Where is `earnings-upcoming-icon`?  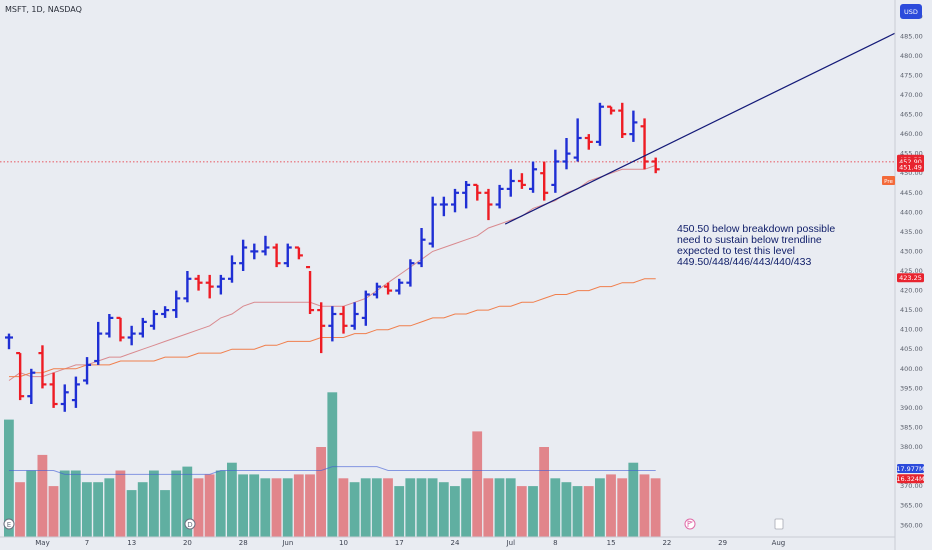 earnings-upcoming-icon is located at coordinates (779, 524).